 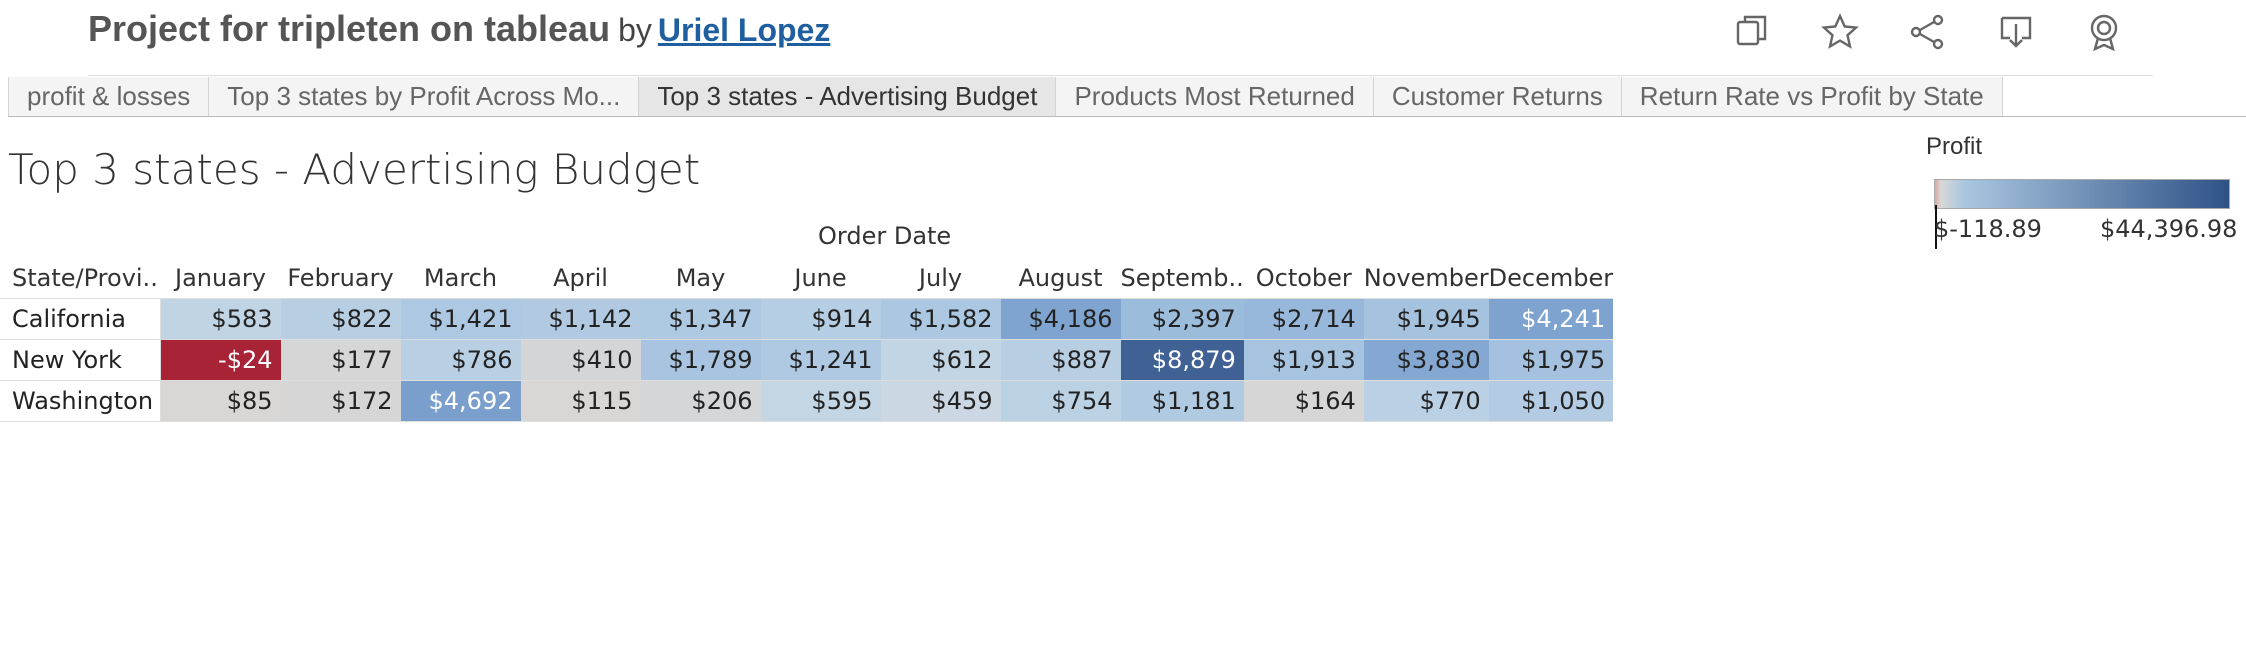 I want to click on legend-min-label: $-118.89, so click(x=1988, y=229).